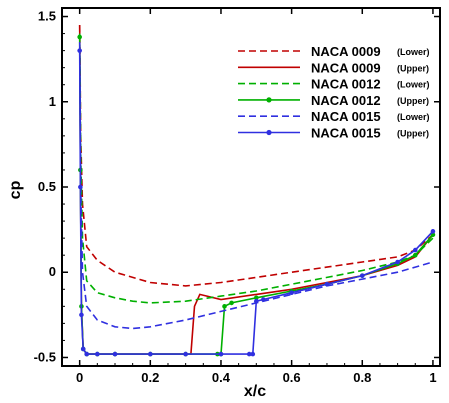  I want to click on legend-side-0: (Lower), so click(413, 52).